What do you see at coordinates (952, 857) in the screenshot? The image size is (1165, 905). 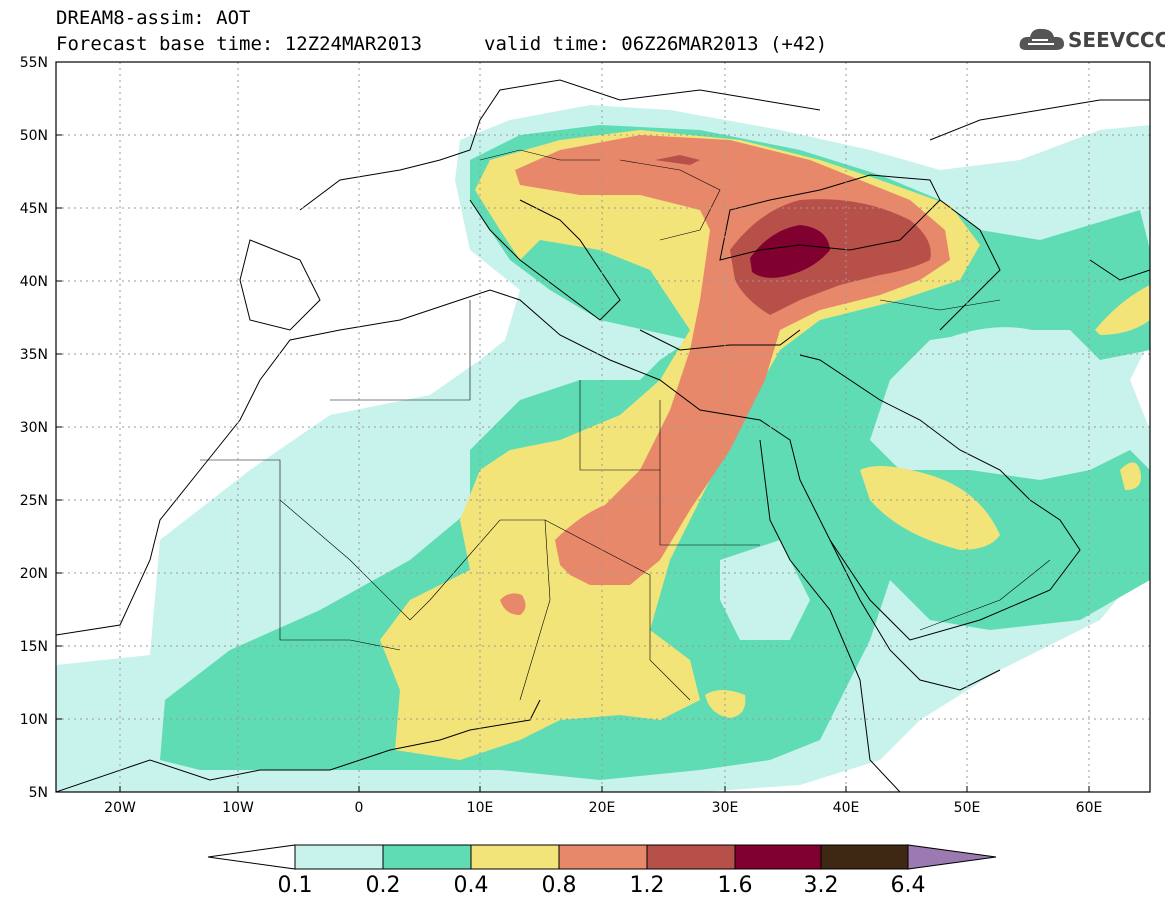 I see `colorbar-max-triangle` at bounding box center [952, 857].